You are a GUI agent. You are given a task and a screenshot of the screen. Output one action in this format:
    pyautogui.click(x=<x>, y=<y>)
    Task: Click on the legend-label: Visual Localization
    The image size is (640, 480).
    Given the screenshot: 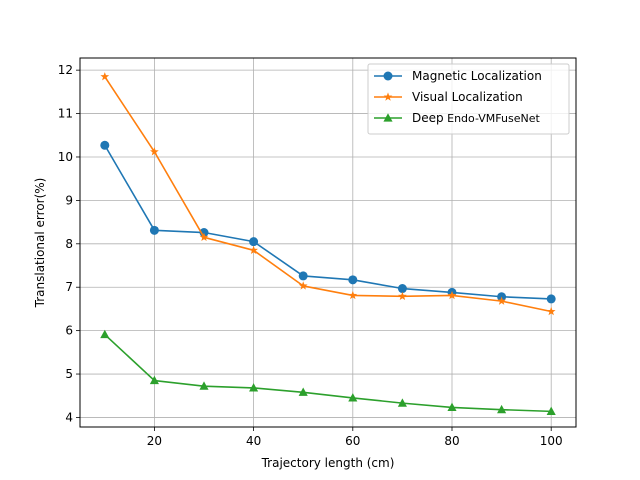 What is the action you would take?
    pyautogui.click(x=467, y=97)
    